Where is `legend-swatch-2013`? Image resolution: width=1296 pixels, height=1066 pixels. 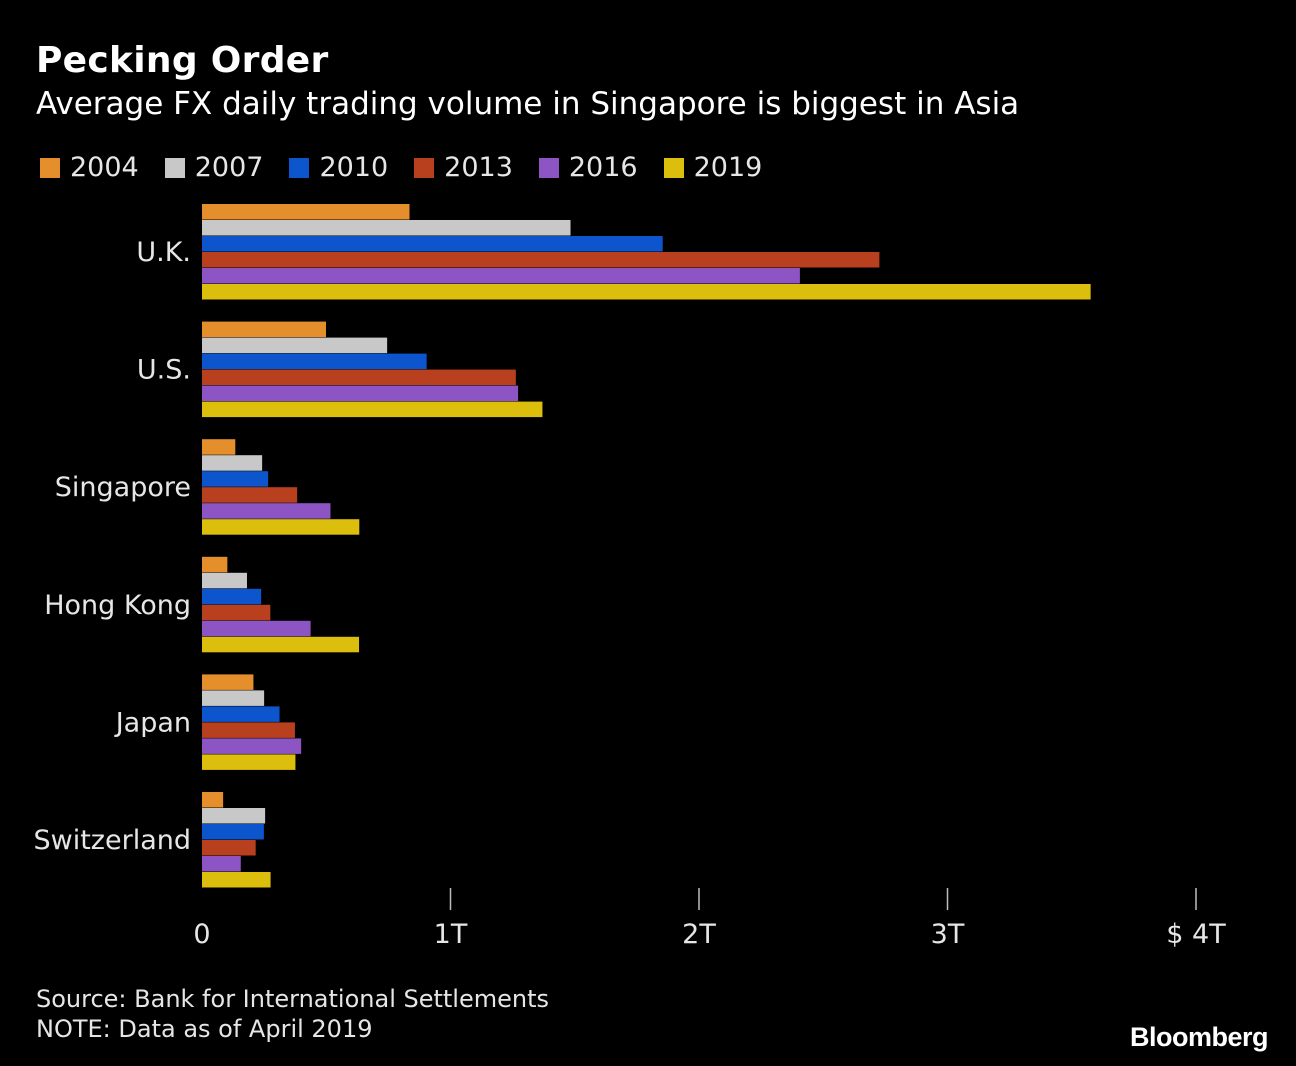 legend-swatch-2013 is located at coordinates (424, 167).